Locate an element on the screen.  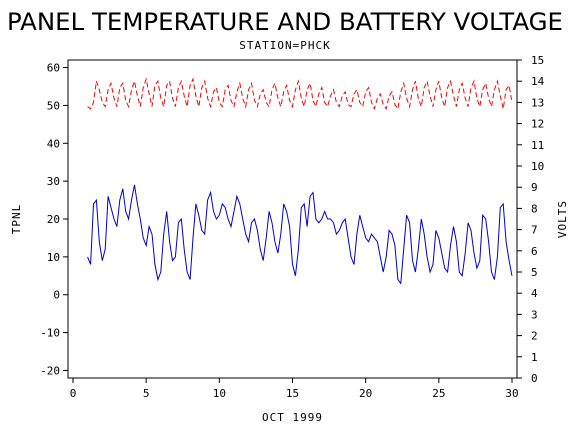
y-axis-label-right: VOLTS is located at coordinates (562, 219).